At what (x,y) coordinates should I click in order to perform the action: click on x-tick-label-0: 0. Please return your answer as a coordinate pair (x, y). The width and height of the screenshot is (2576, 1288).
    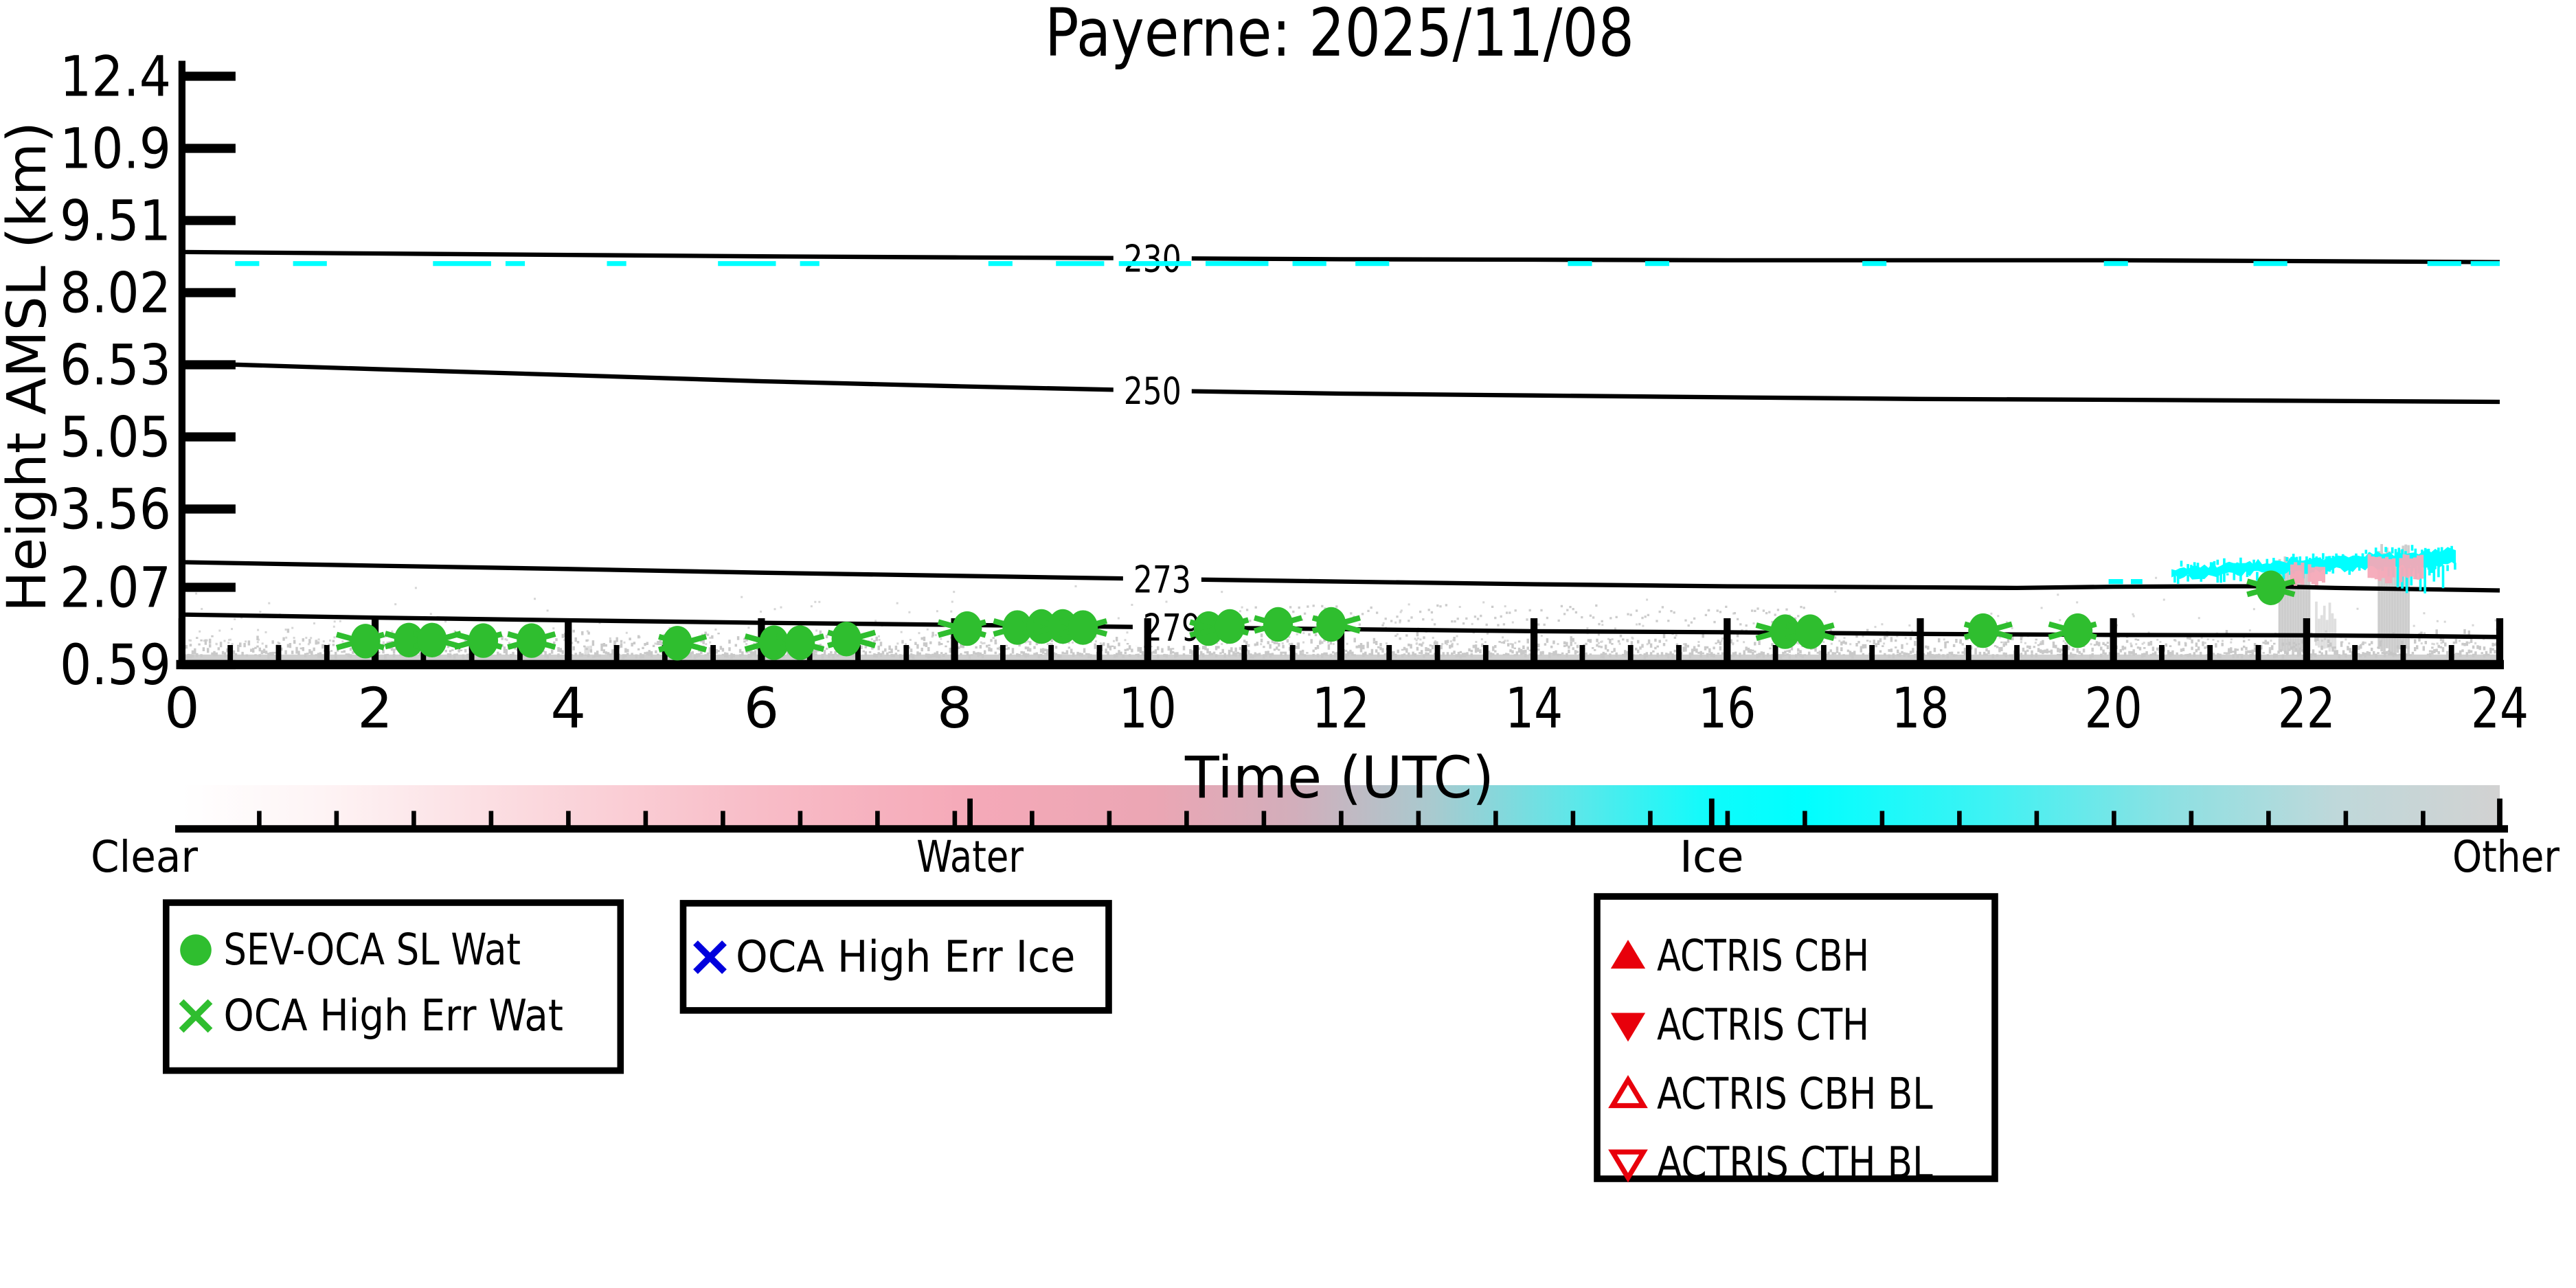
    Looking at the image, I should click on (182, 709).